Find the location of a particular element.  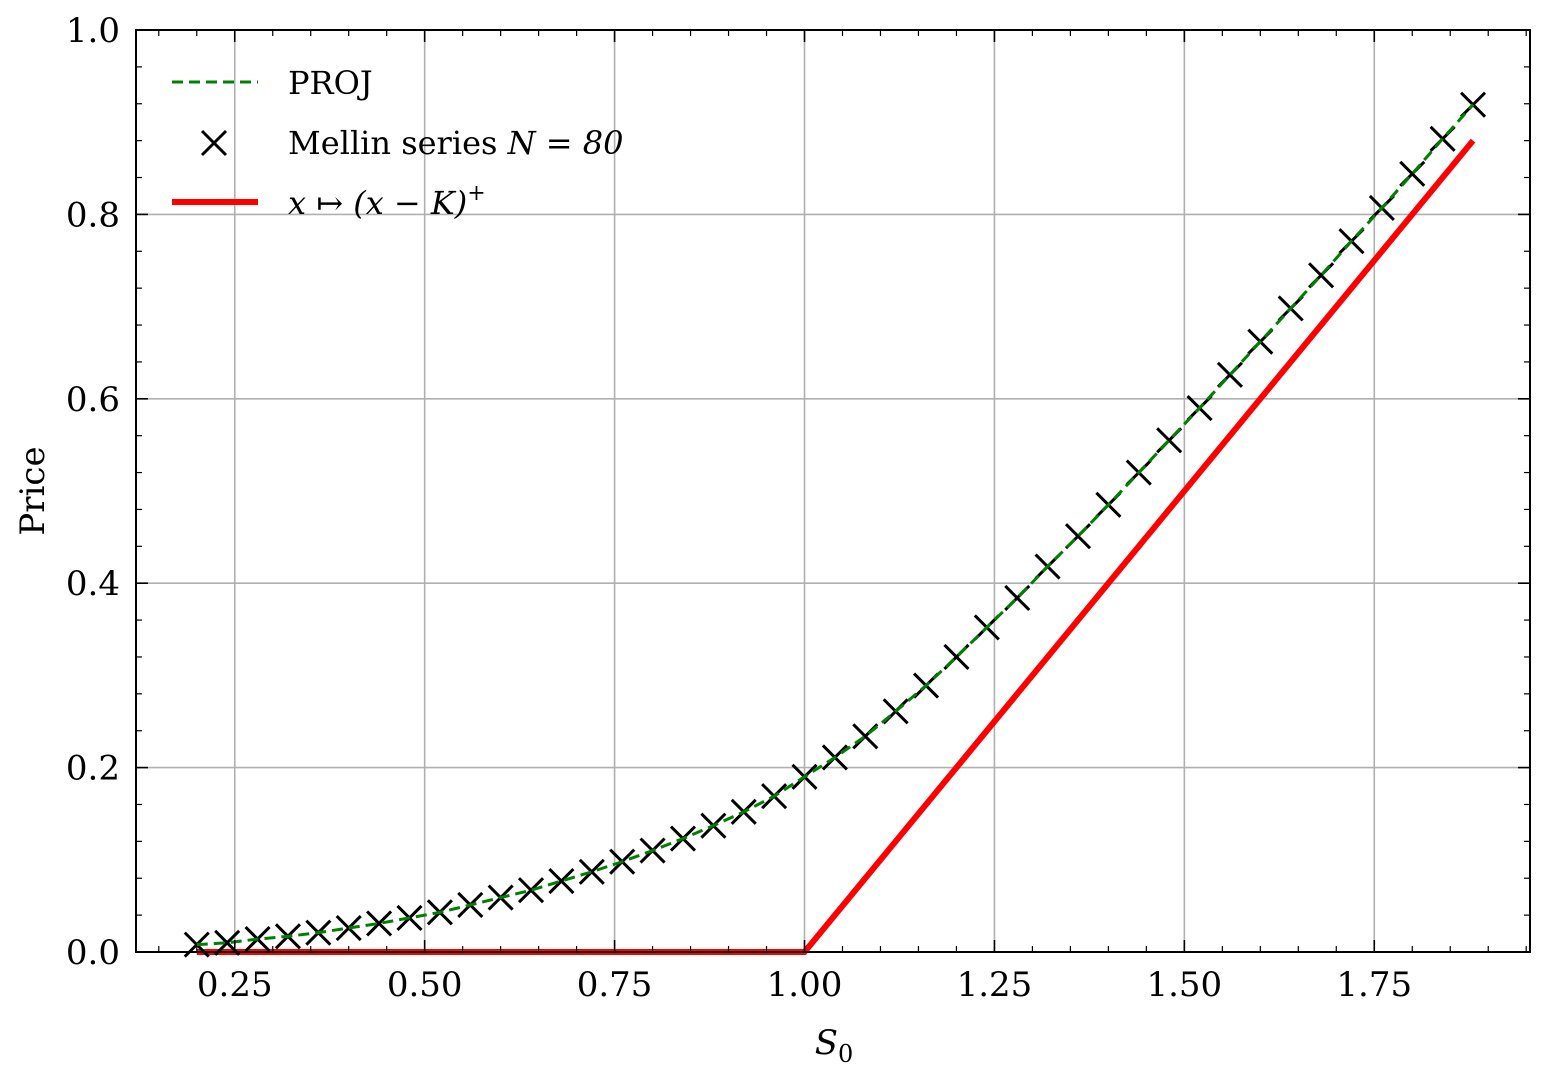

y-tick-label: 0.6 is located at coordinates (93, 400).